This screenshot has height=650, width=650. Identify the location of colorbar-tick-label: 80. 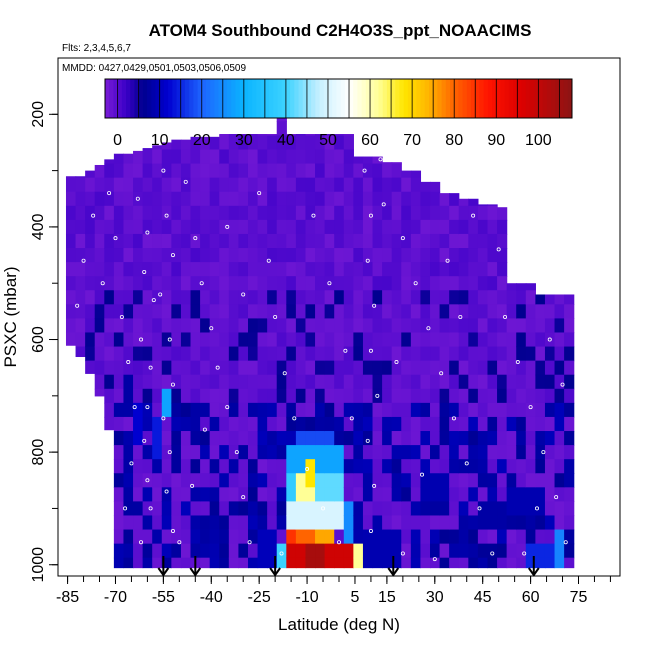
(454, 140).